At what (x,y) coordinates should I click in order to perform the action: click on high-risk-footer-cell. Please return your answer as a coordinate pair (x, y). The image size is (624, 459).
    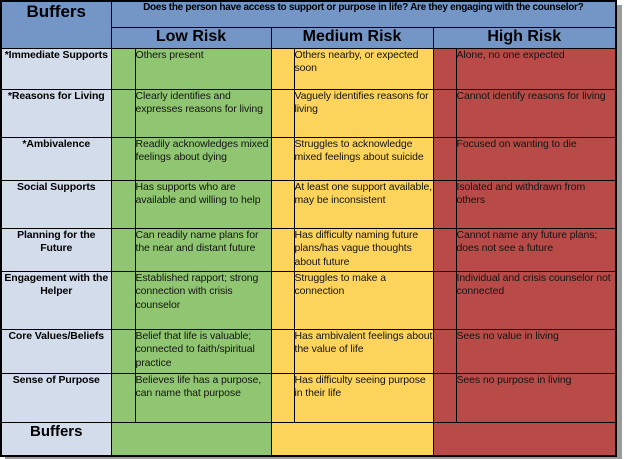
    Looking at the image, I should click on (524, 438).